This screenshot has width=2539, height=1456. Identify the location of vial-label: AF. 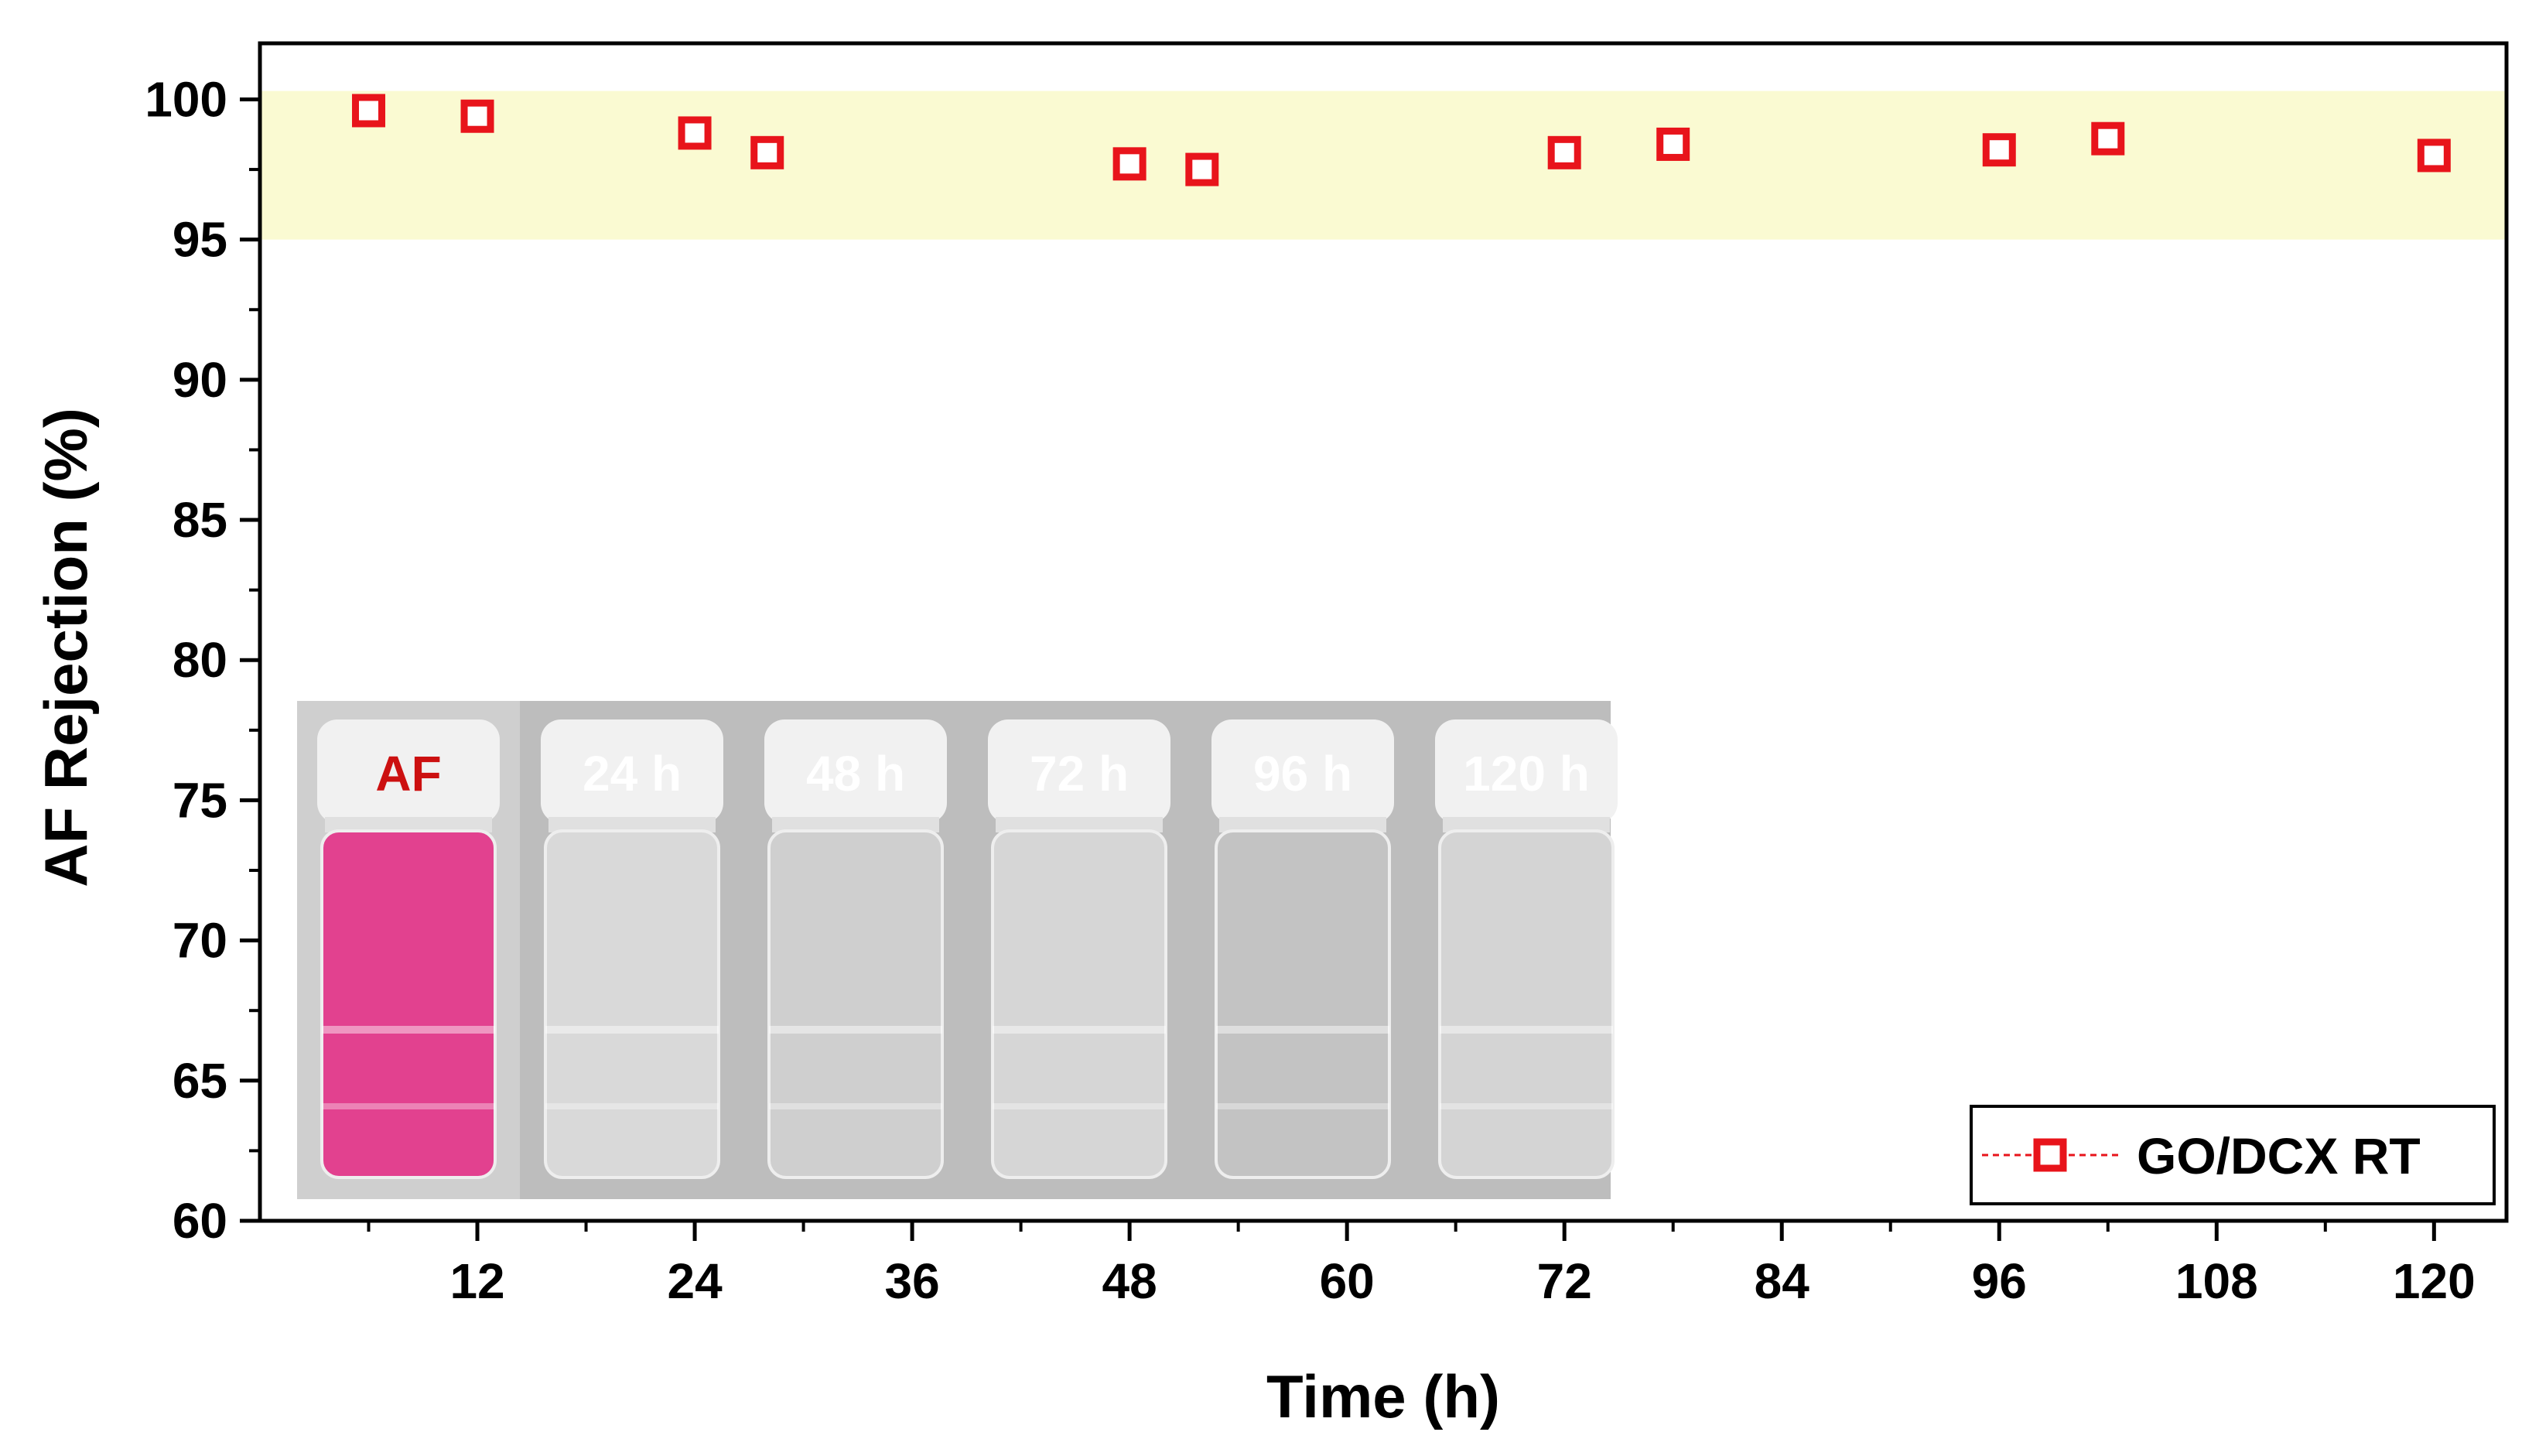
(408, 773).